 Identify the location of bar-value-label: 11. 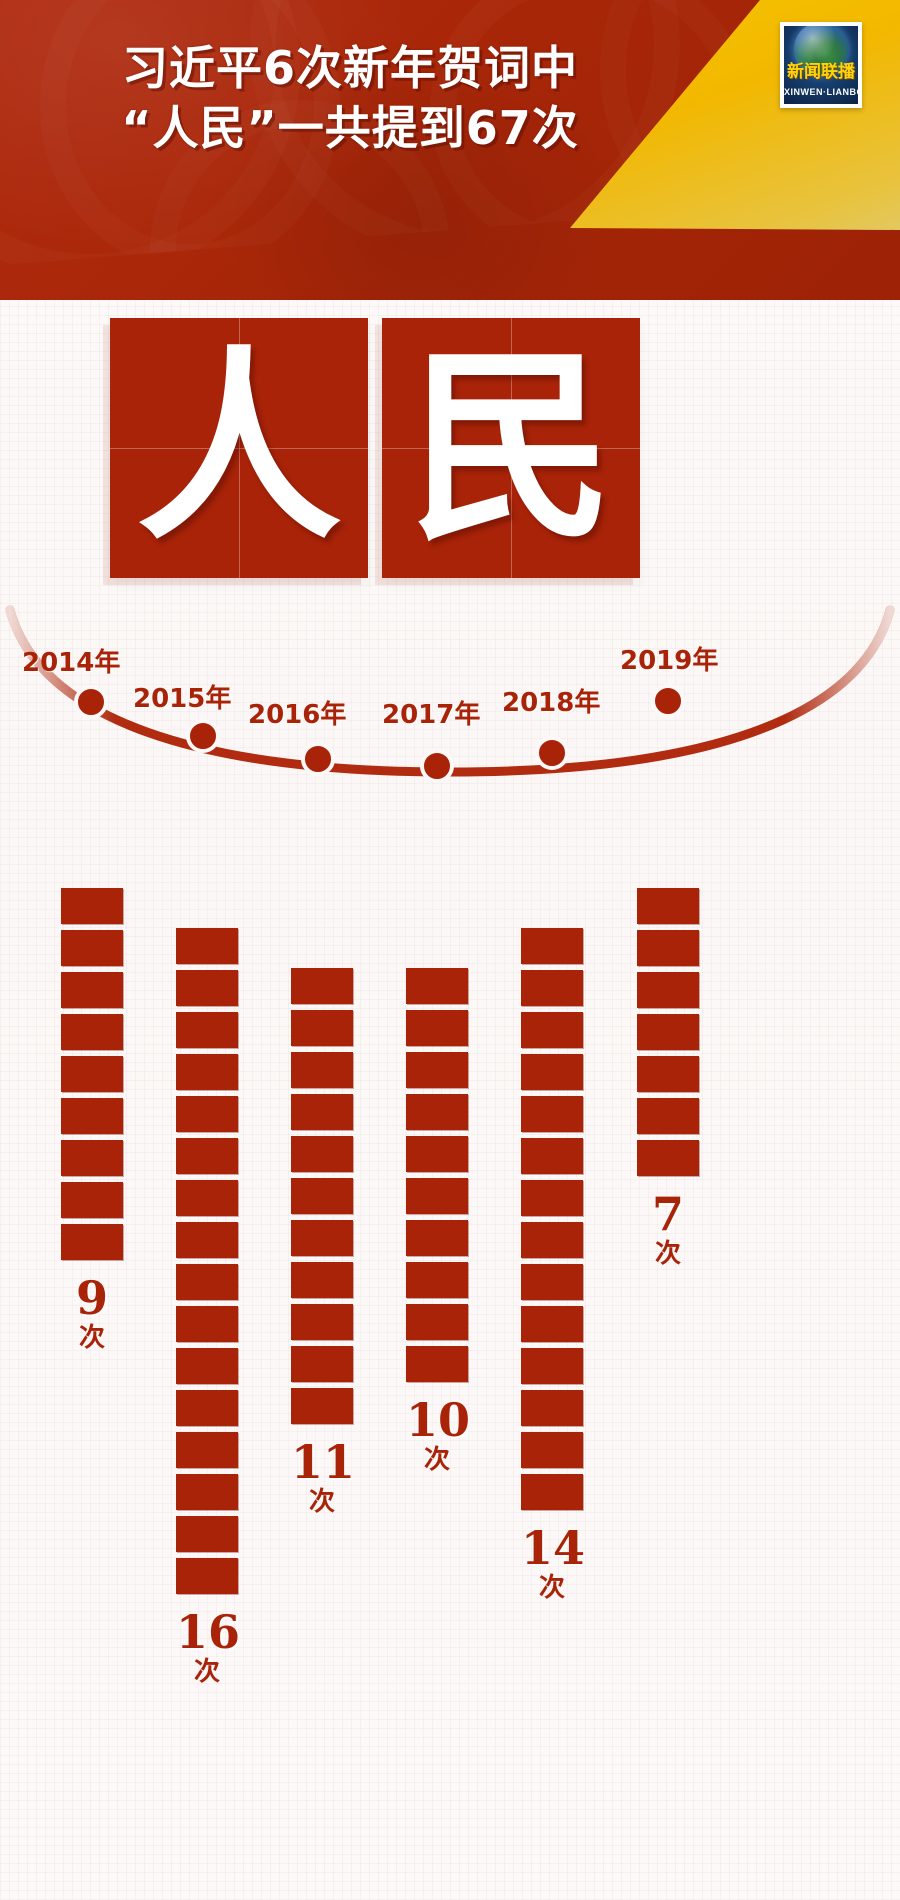
(323, 1462).